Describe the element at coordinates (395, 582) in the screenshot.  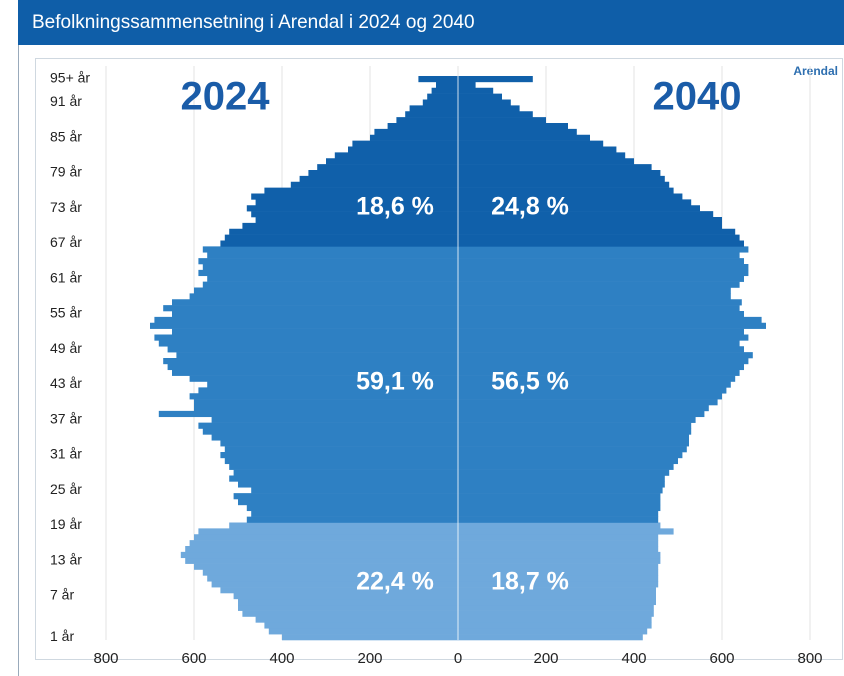
I see `share-label: 22,4 %` at that location.